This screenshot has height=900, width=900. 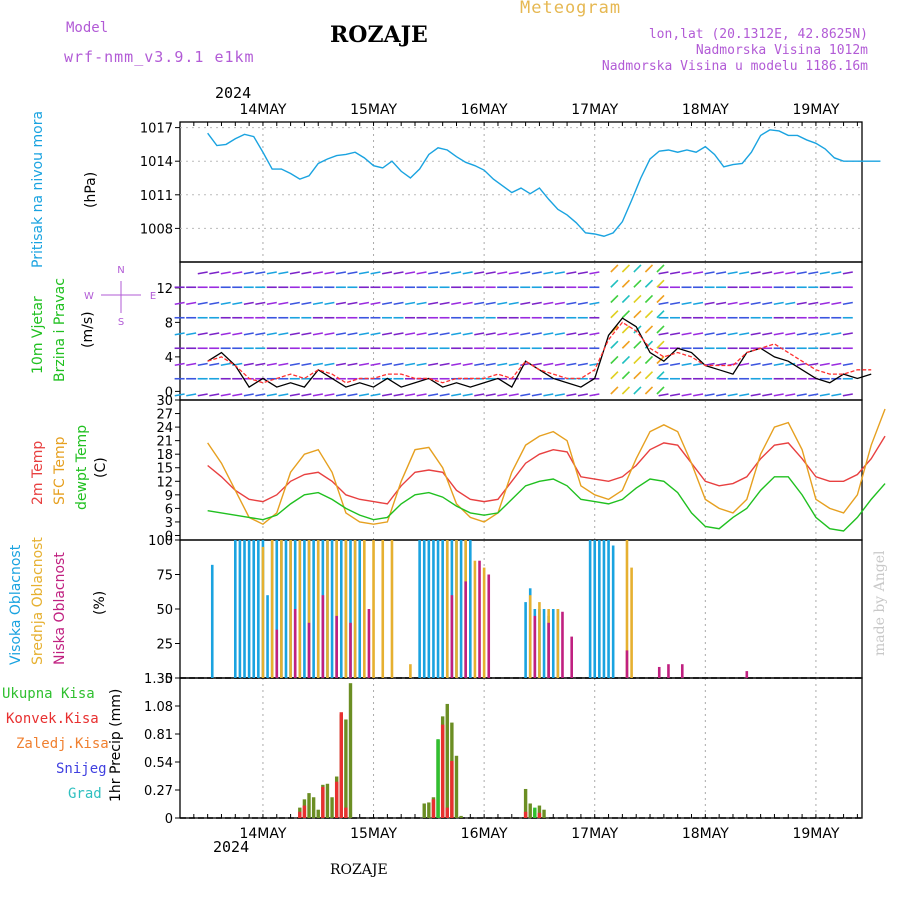 I want to click on cloud-ytick-tick-label: 75, so click(x=164, y=576).